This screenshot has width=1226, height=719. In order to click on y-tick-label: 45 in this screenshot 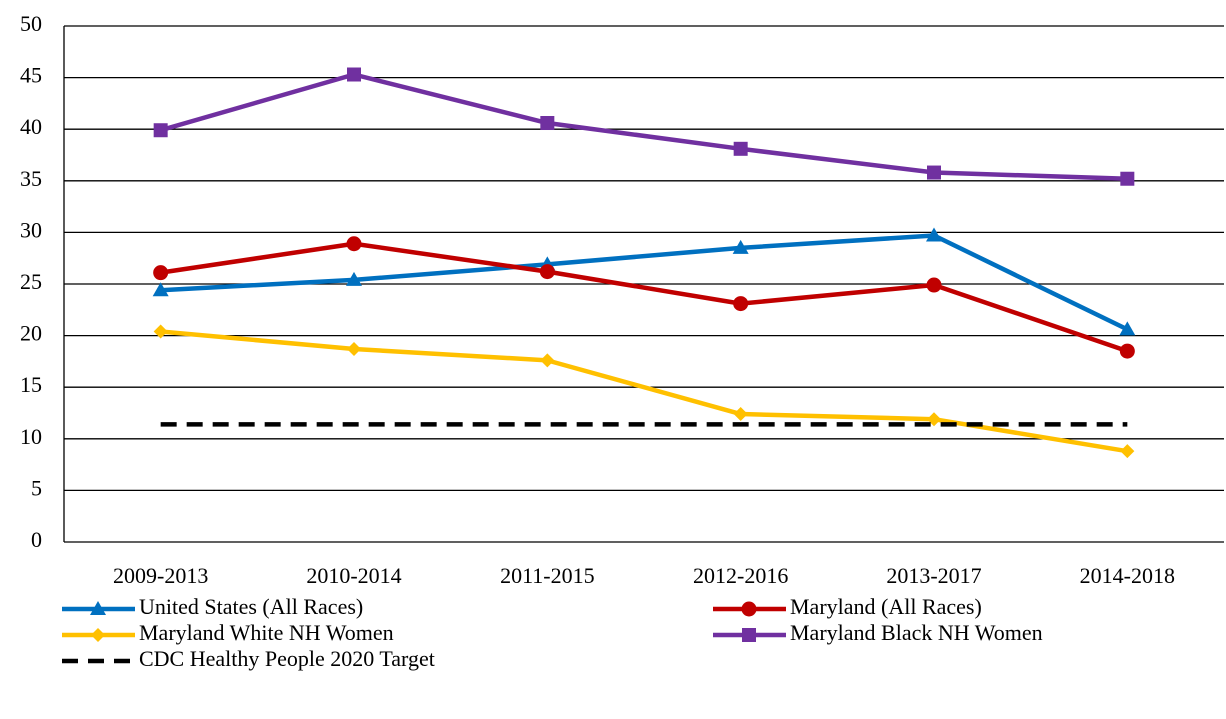, I will do `click(31, 75)`.